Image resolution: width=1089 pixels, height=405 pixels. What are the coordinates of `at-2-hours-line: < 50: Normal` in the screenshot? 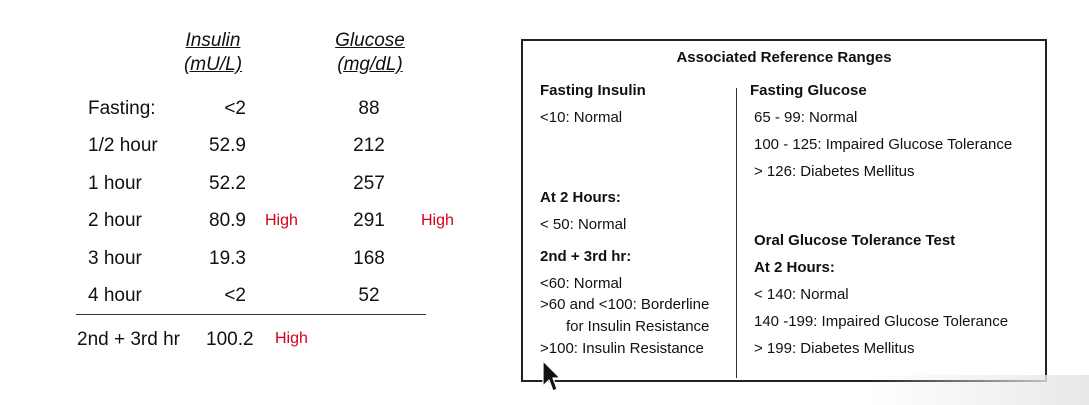 It's located at (583, 224).